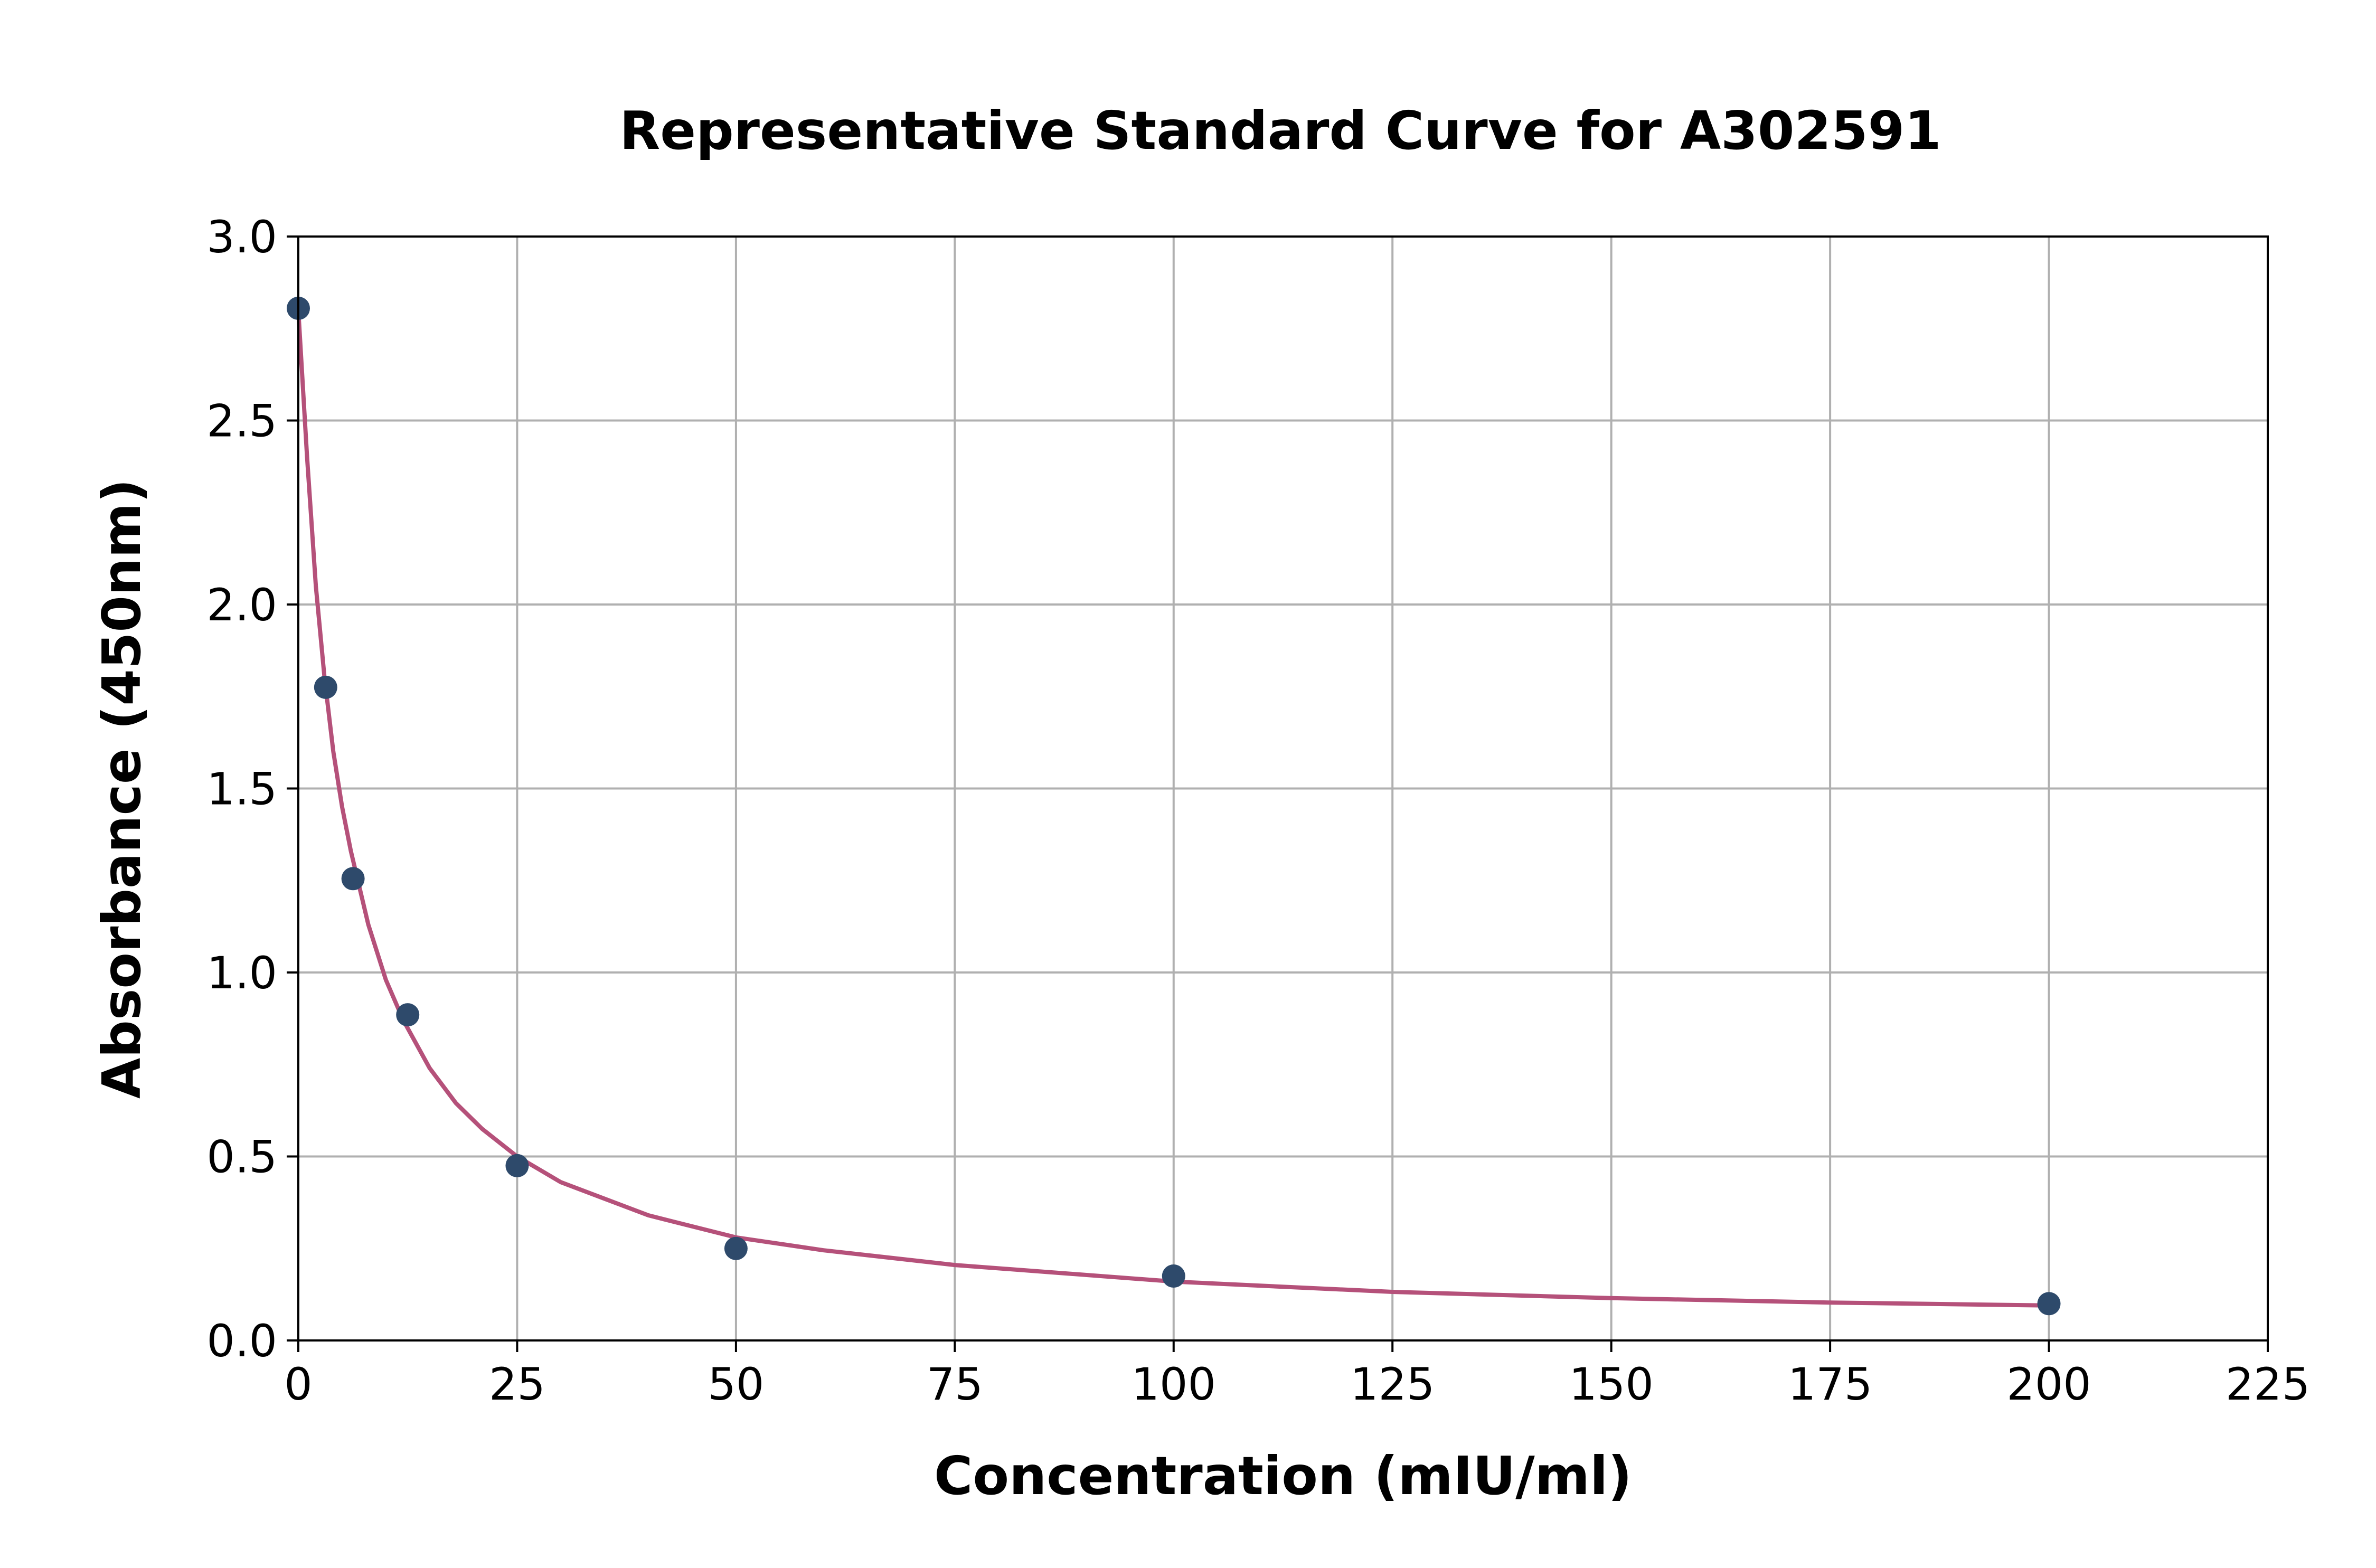 The image size is (2376, 1568). I want to click on x-tick-label: 200, so click(2048, 1384).